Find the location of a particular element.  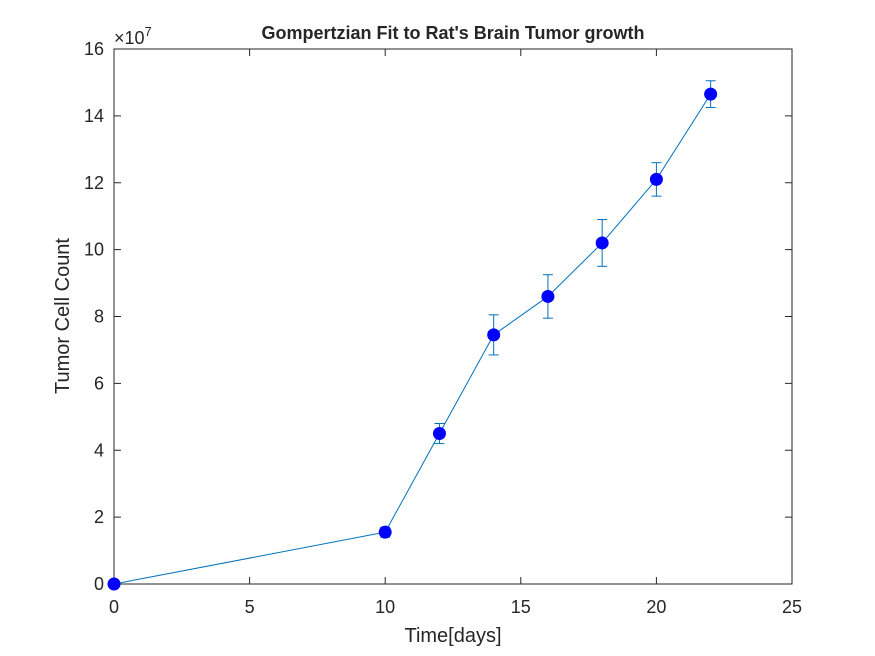

x-tick-label: 10 is located at coordinates (385, 607).